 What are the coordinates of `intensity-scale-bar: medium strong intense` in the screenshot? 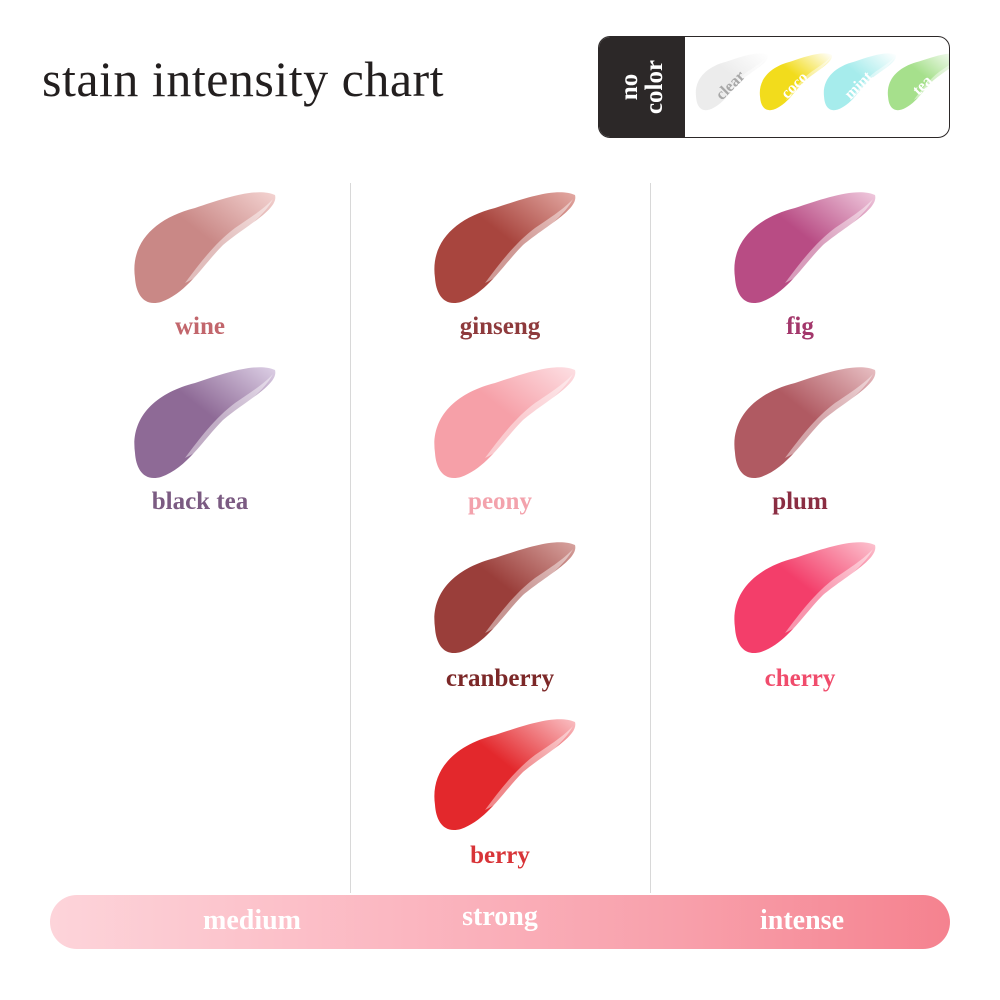 It's located at (500, 922).